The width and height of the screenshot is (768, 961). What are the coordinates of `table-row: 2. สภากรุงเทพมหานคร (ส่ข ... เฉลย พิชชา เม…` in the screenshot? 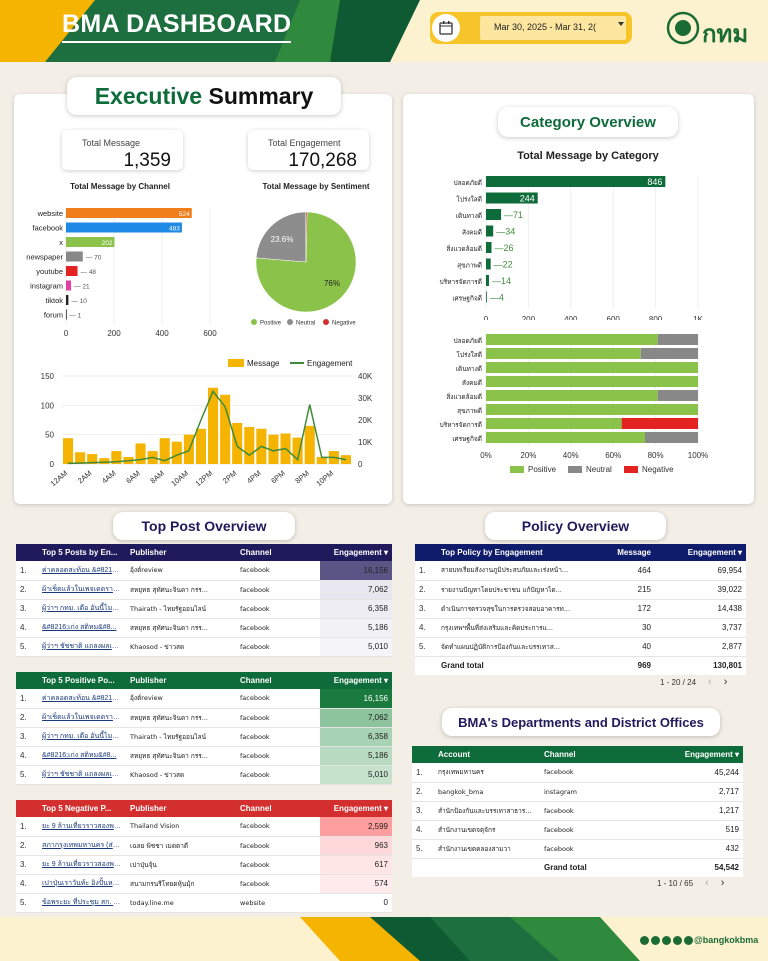 It's located at (204, 846).